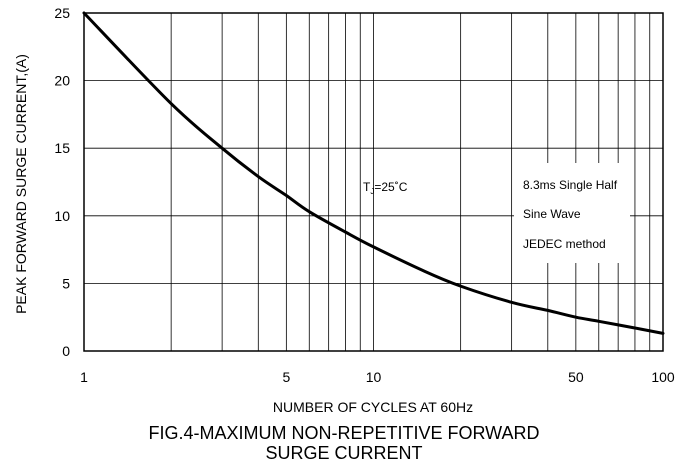  Describe the element at coordinates (62, 148) in the screenshot. I see `y-tick-label: 15` at that location.